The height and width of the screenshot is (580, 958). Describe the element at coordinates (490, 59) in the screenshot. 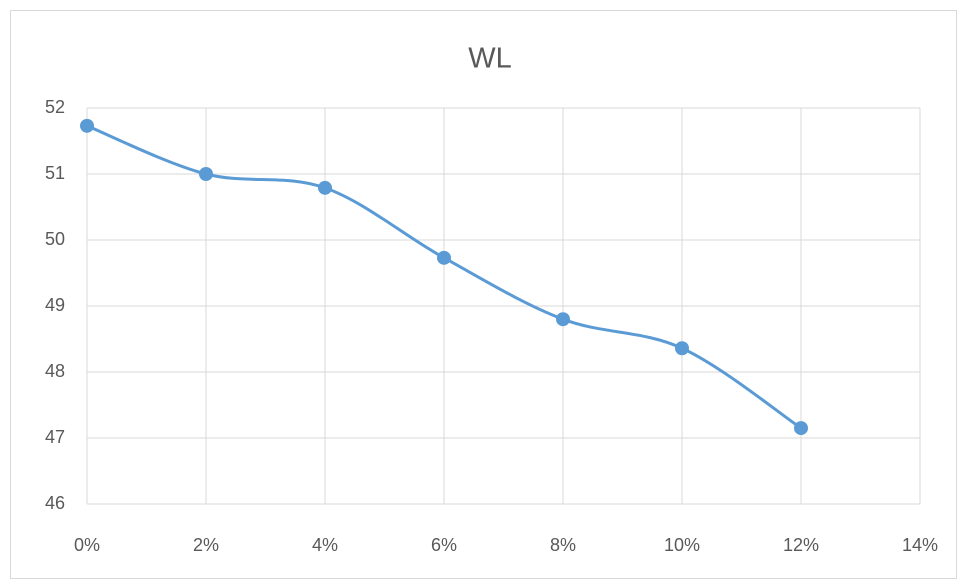

I see `chart-title: WL` at that location.